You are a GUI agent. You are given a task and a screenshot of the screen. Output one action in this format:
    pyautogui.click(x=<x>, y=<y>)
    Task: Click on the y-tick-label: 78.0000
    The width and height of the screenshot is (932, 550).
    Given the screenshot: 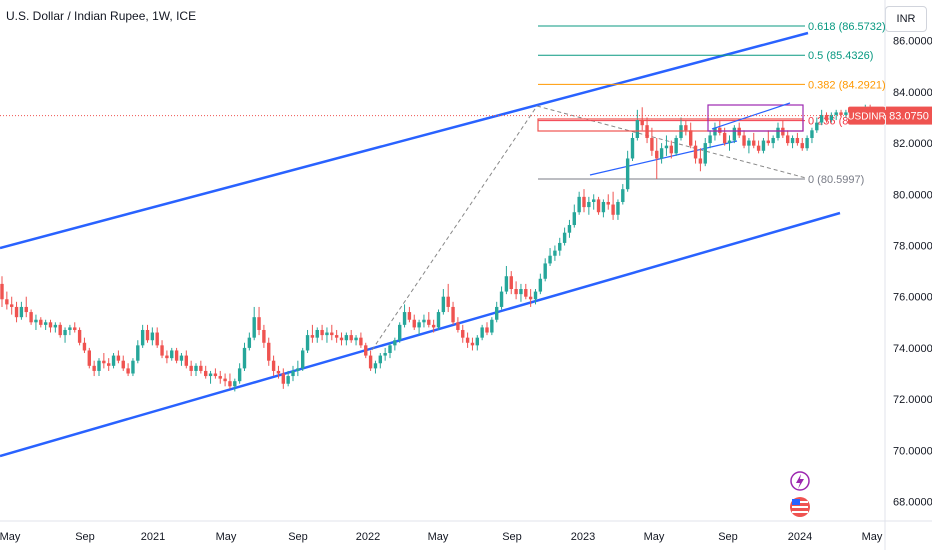 What is the action you would take?
    pyautogui.click(x=912, y=247)
    